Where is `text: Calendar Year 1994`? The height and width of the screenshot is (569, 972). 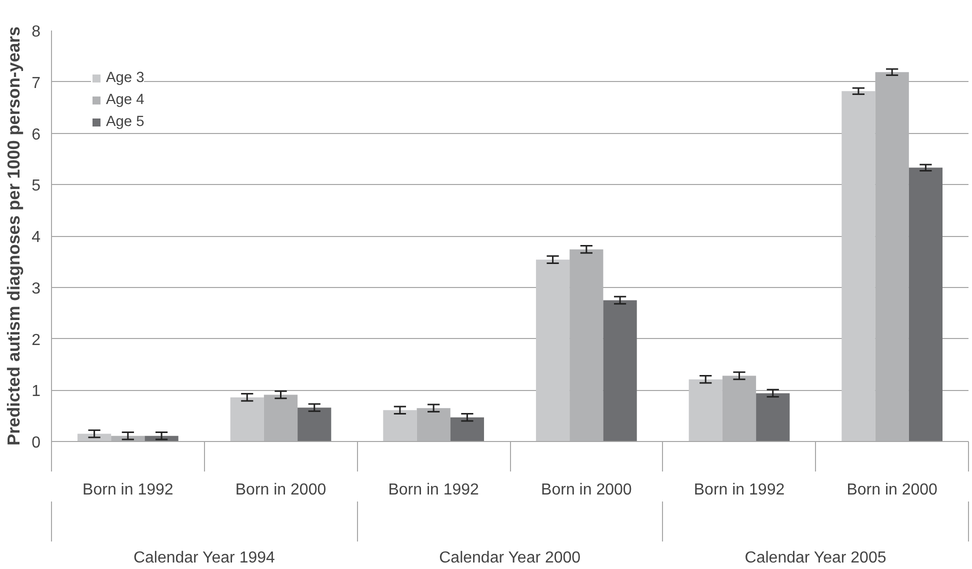 text: Calendar Year 1994 is located at coordinates (204, 558).